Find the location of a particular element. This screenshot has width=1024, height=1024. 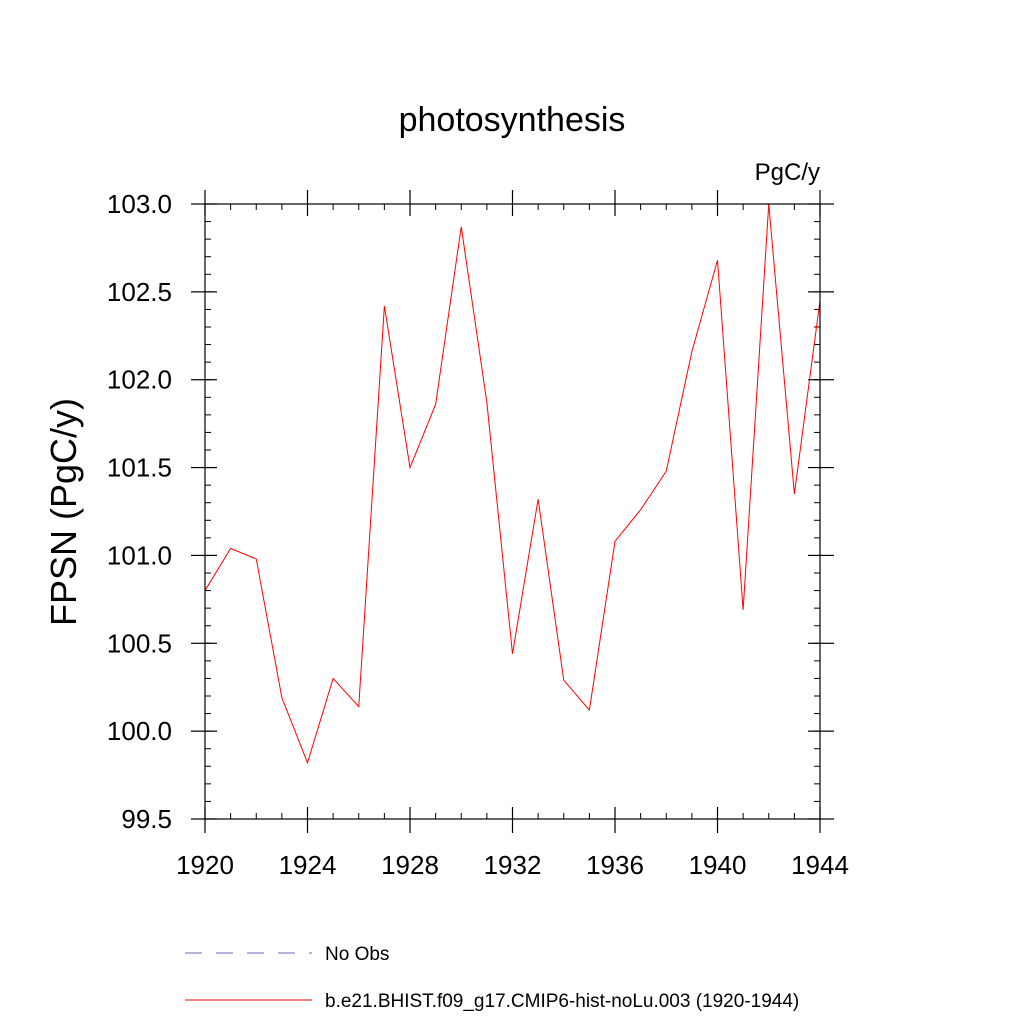

x-tick-label: 1944 is located at coordinates (820, 865).